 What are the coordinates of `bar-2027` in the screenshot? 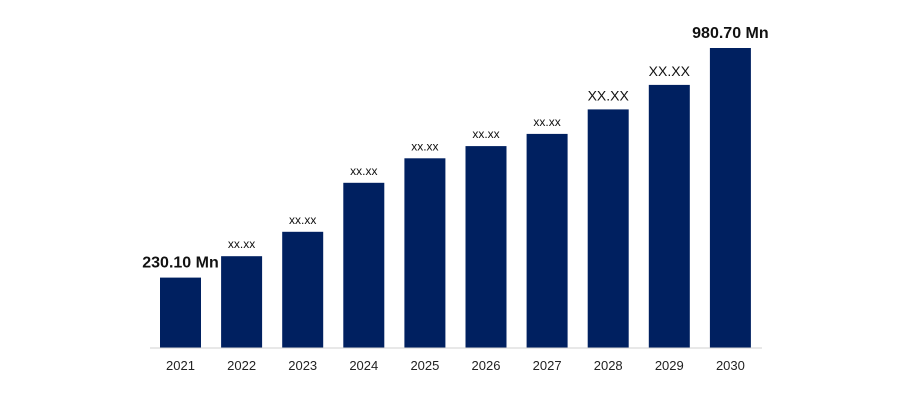 It's located at (547, 240).